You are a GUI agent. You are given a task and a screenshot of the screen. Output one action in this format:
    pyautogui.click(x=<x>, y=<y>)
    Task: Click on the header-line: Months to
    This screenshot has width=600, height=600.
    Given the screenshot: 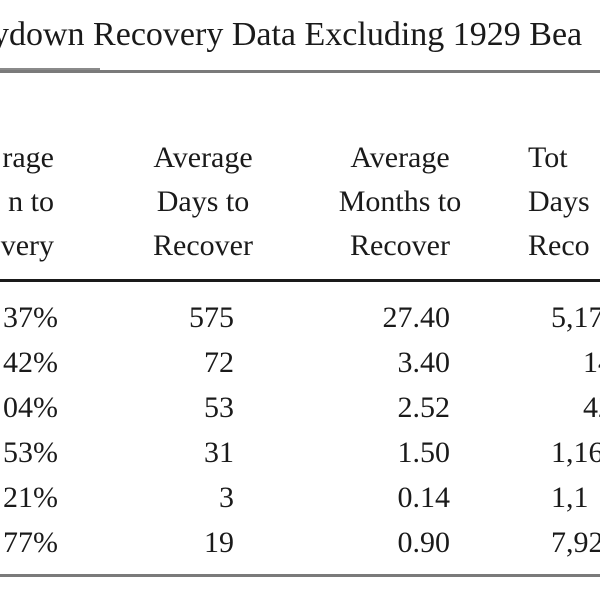 What is the action you would take?
    pyautogui.click(x=400, y=201)
    